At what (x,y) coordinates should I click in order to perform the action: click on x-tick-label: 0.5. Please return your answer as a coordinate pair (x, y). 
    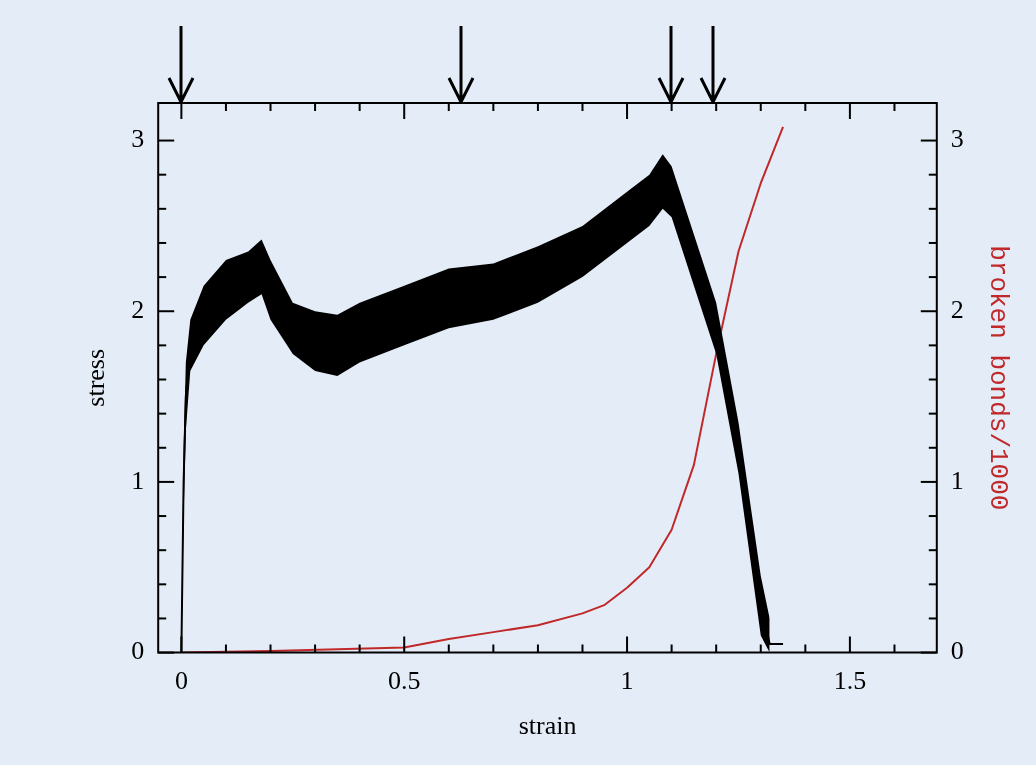
    Looking at the image, I should click on (404, 681).